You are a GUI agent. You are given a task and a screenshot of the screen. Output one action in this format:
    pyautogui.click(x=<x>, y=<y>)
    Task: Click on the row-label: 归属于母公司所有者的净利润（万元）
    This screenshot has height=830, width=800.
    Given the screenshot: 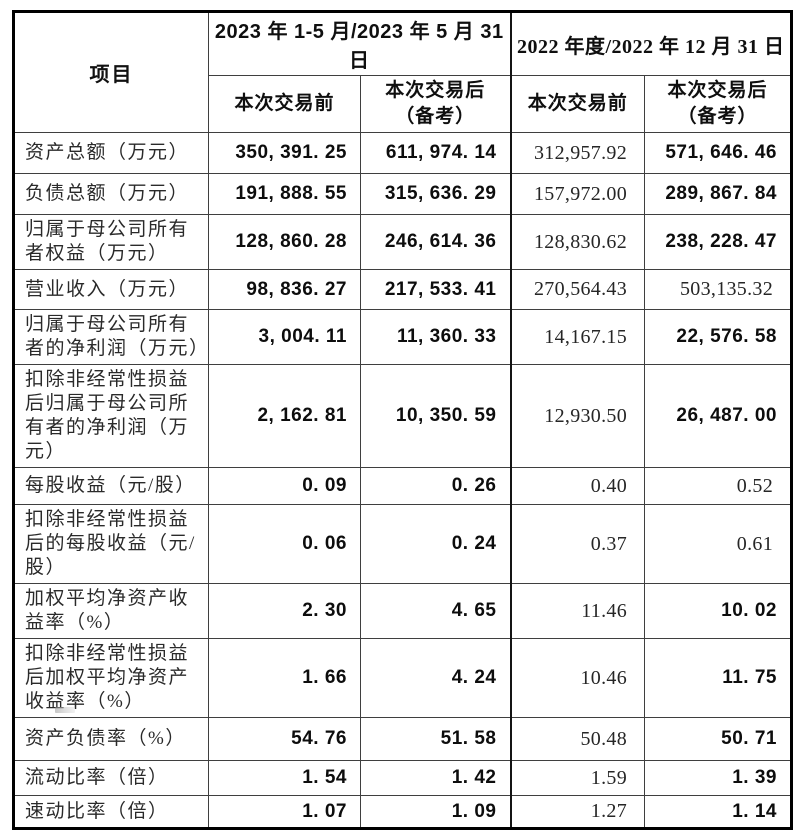 What is the action you would take?
    pyautogui.click(x=111, y=337)
    